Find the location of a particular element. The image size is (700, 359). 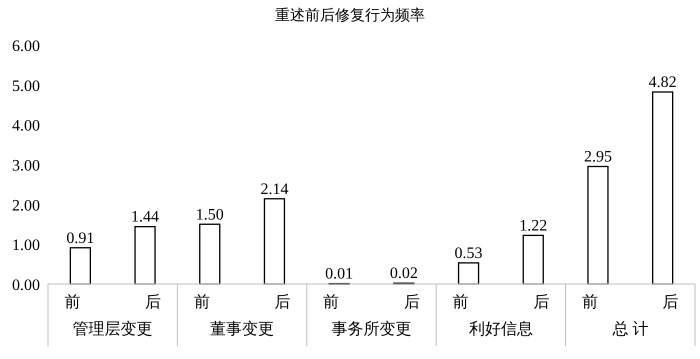

y-tick-label: 4.00 is located at coordinates (26, 126).